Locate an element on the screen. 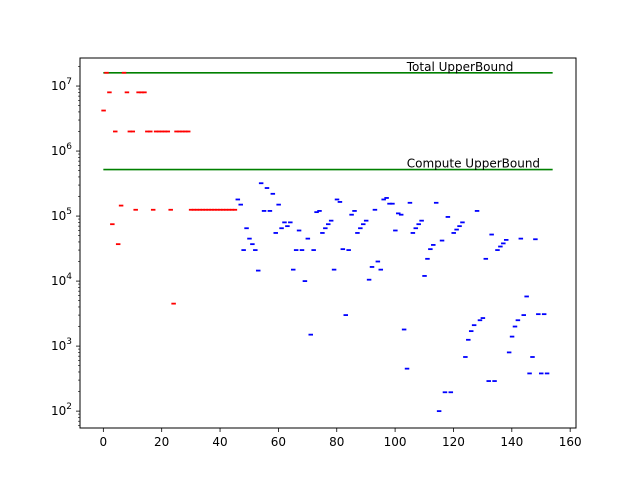 The image size is (640, 480). x-tick-label: 60 is located at coordinates (278, 442).